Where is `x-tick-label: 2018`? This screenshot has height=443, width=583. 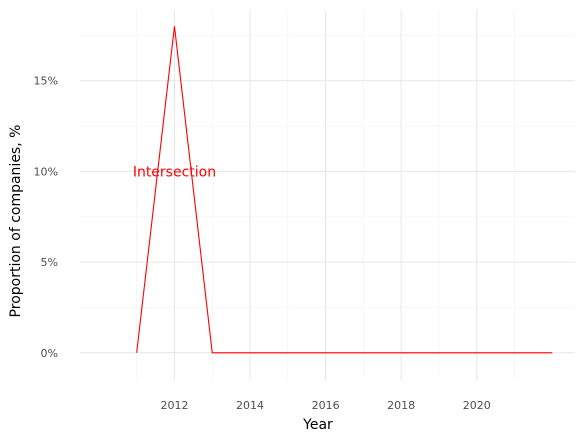 x-tick-label: 2018 is located at coordinates (401, 405).